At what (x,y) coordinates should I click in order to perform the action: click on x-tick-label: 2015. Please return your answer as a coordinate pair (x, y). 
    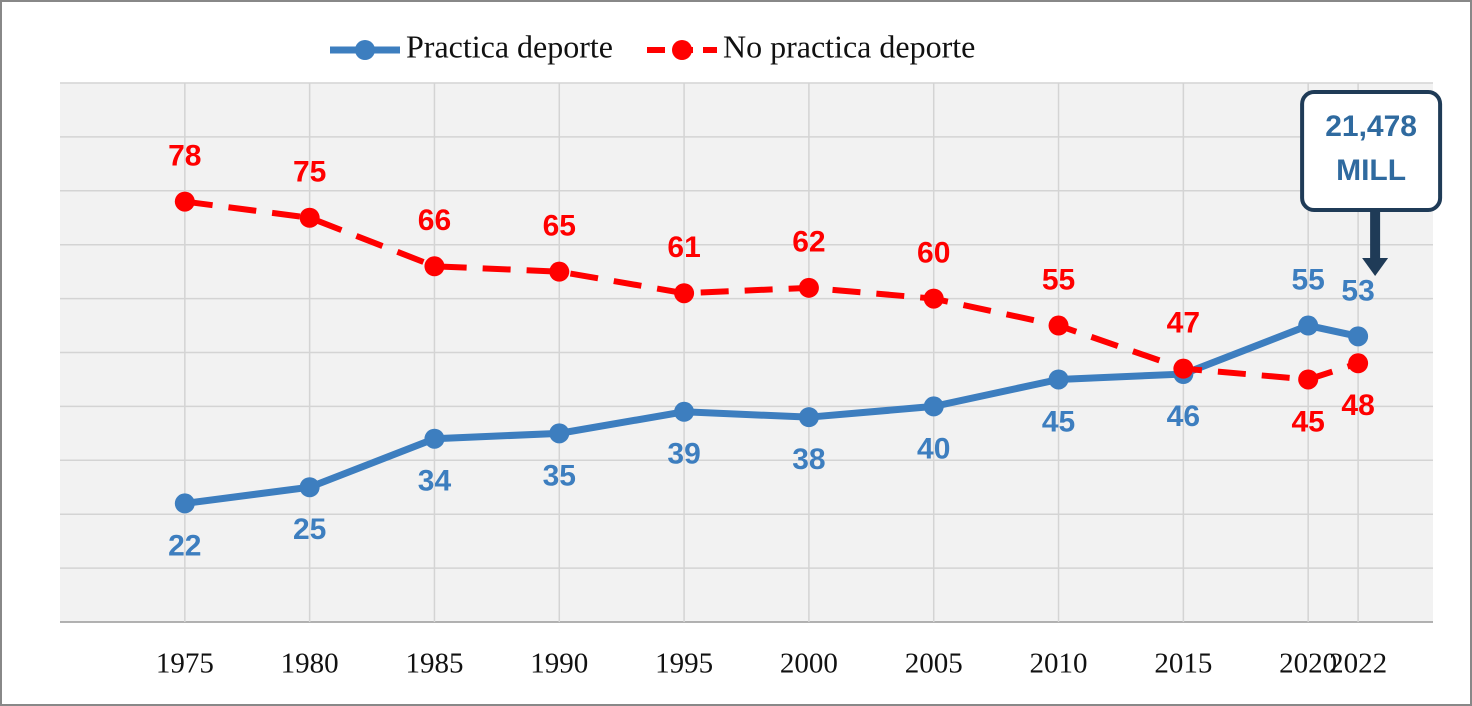
    Looking at the image, I should click on (1183, 664).